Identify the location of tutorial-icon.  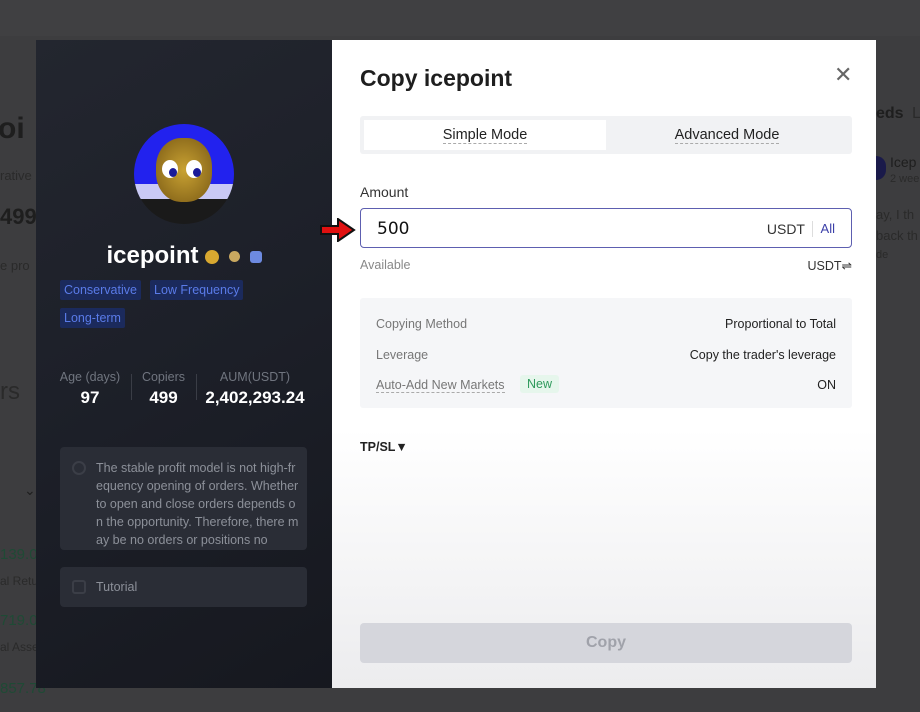
(79, 587).